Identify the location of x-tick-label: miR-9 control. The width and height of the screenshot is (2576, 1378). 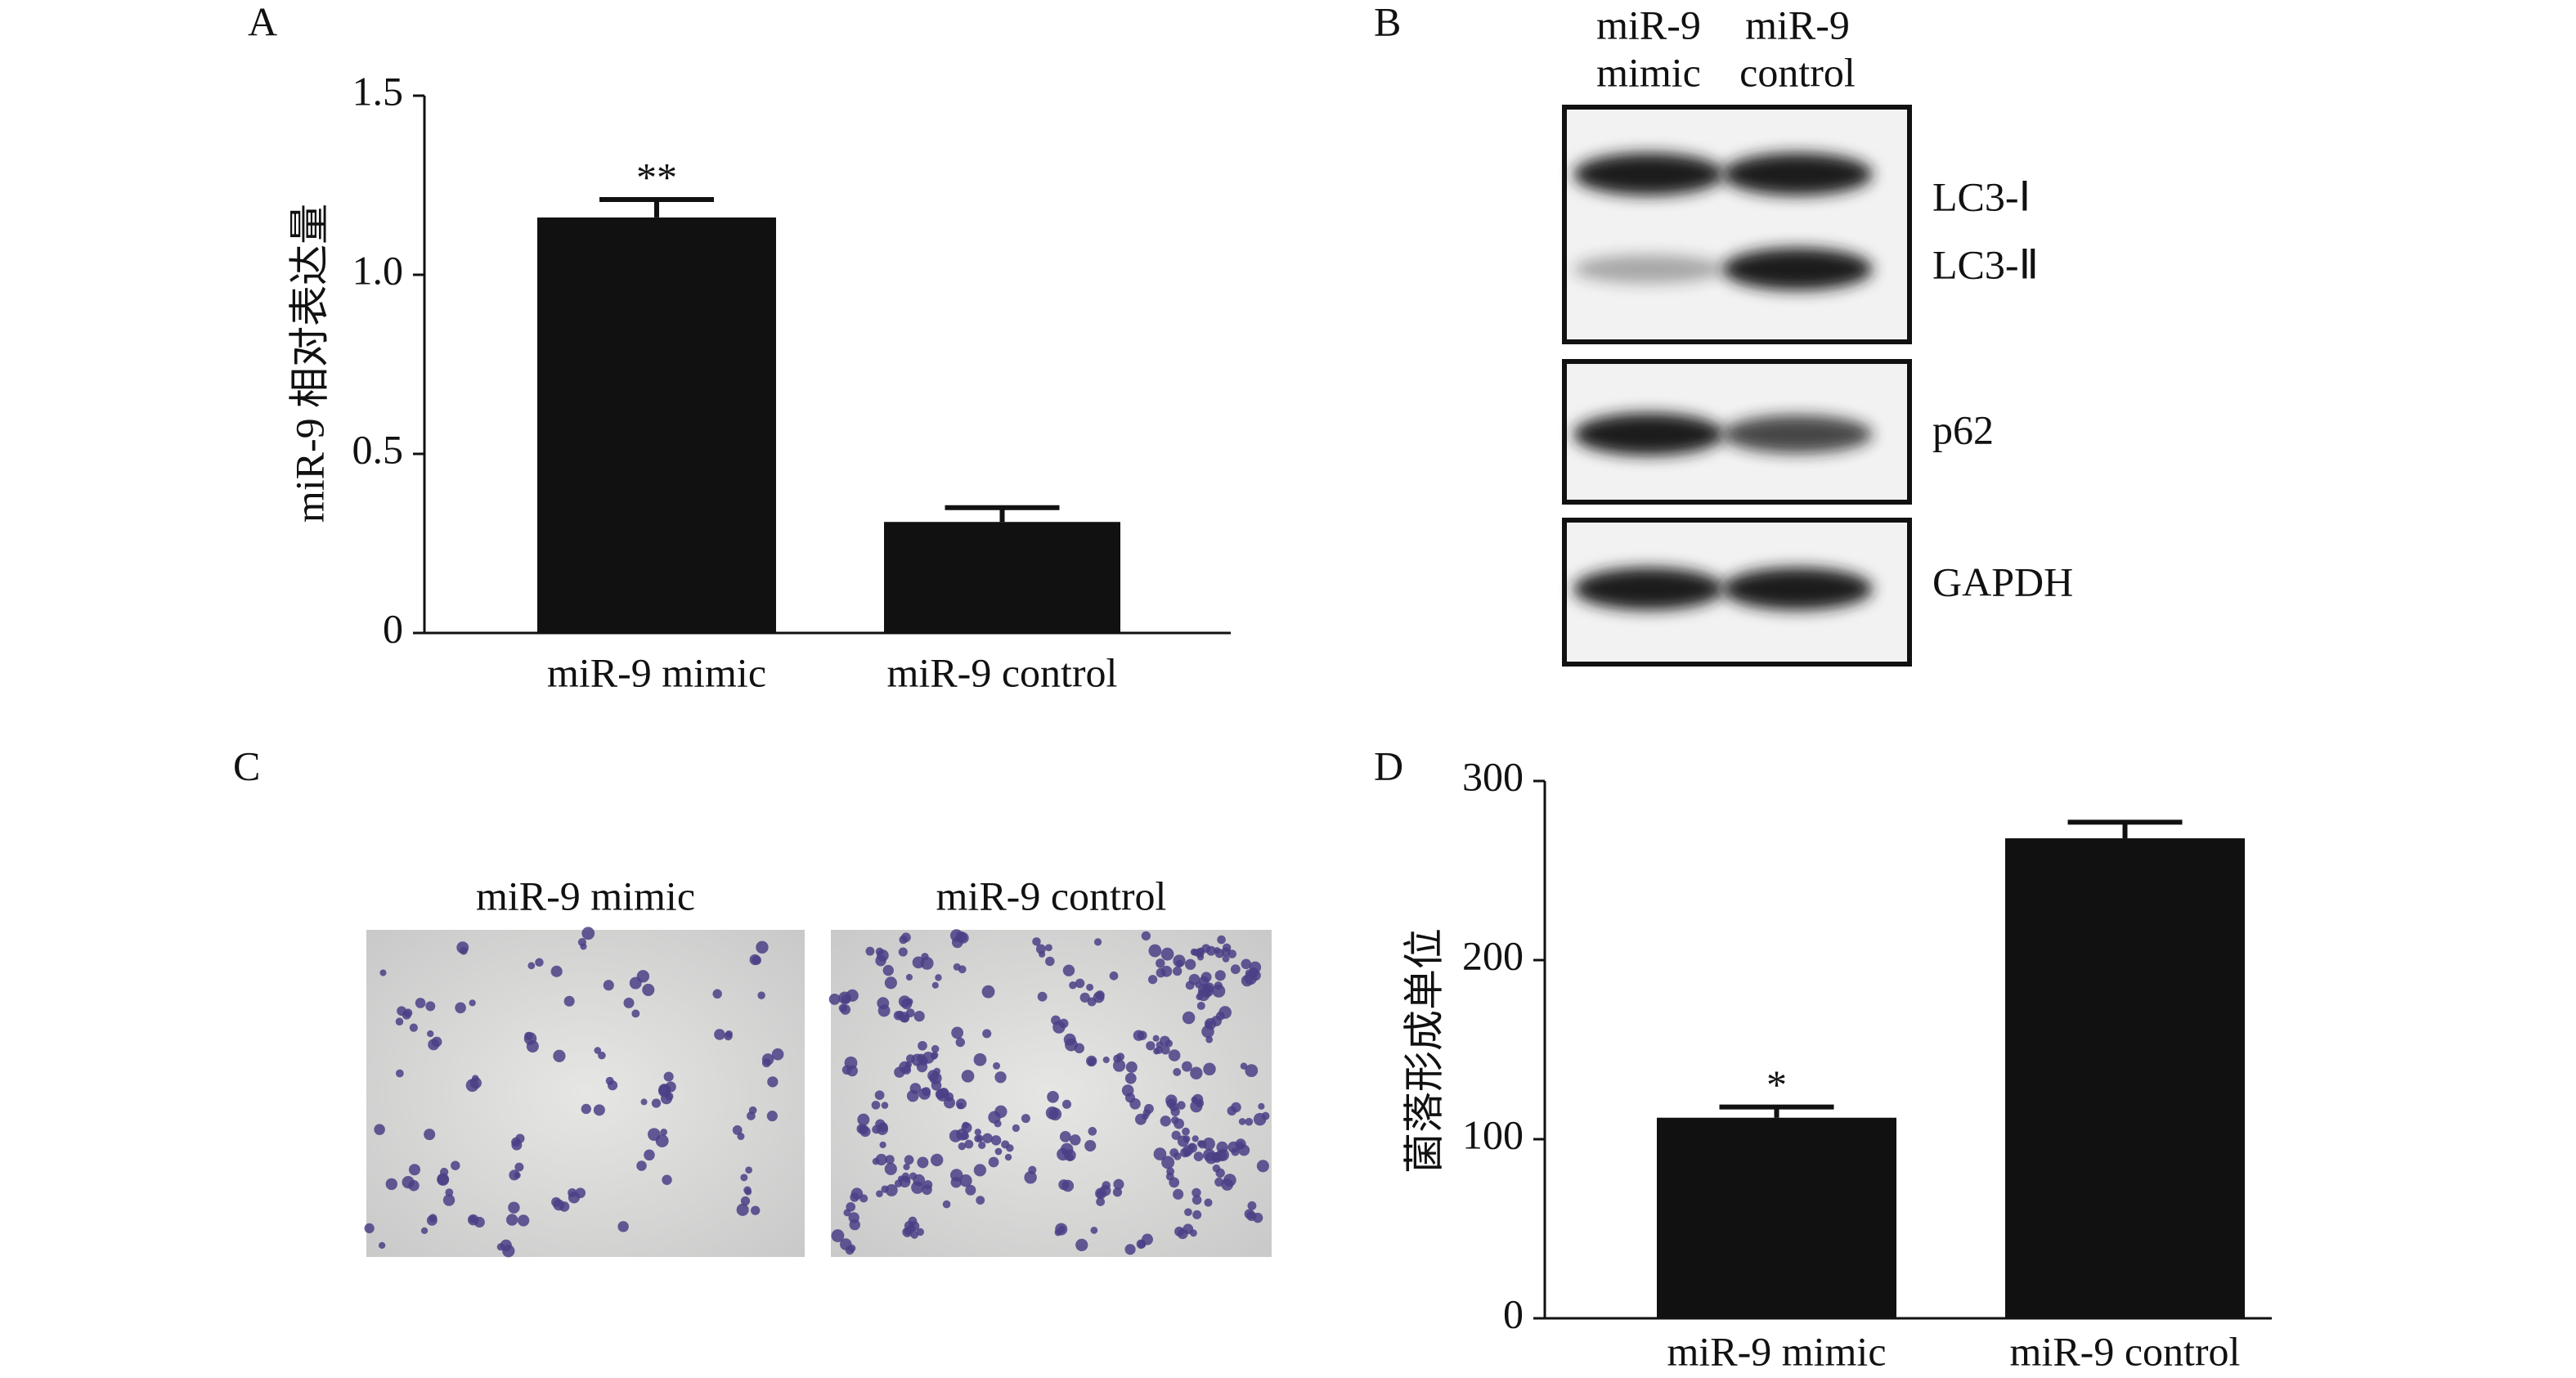
(1002, 672).